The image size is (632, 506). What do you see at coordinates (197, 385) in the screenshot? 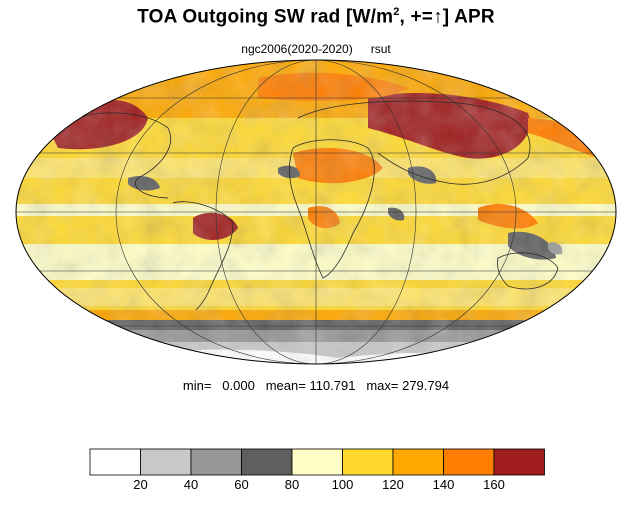
I see `stat-min-label: min=` at bounding box center [197, 385].